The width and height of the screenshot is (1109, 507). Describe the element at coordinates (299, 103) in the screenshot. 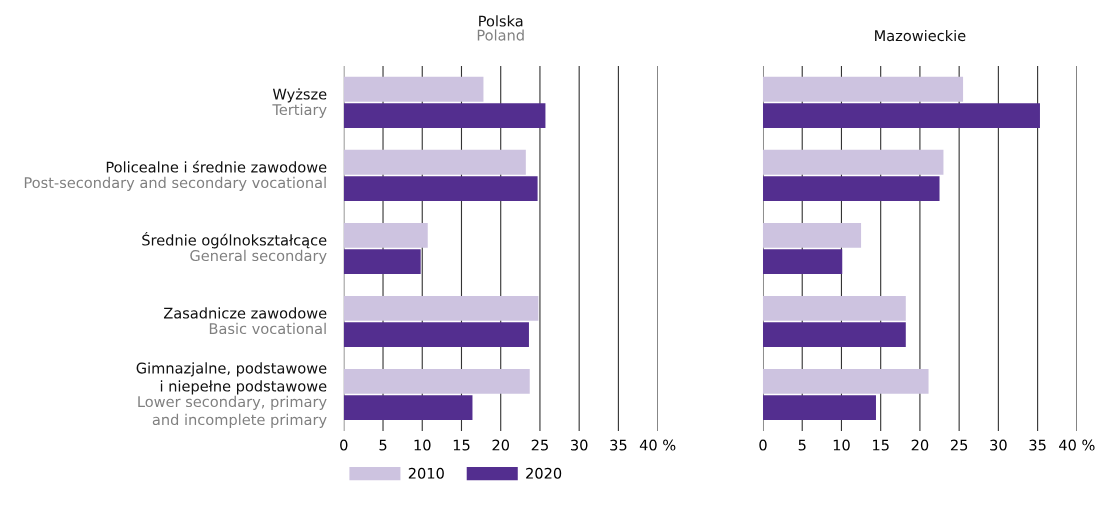

I see `y-tick-label: Wyższe Tertiary` at that location.